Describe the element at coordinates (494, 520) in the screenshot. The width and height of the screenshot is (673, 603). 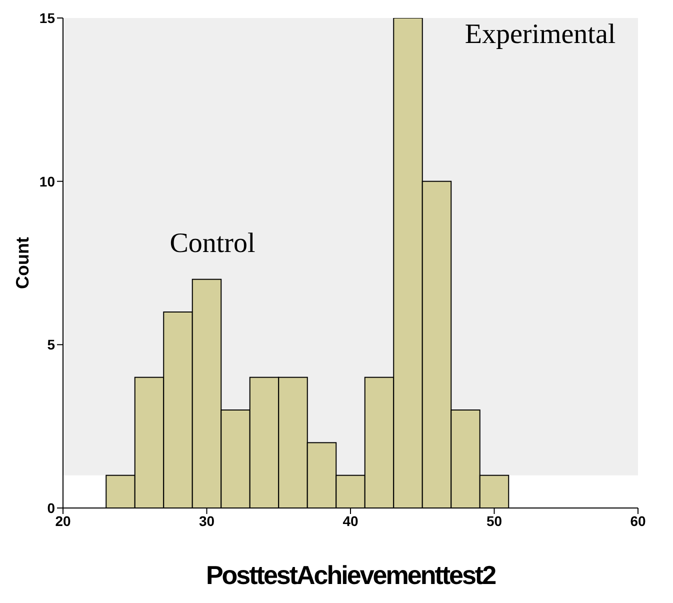
I see `x-tick-label: 50` at that location.